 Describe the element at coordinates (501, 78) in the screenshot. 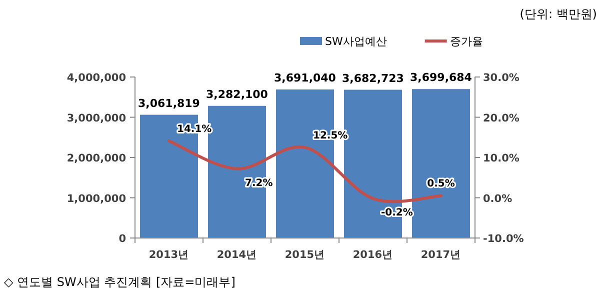

I see `y2-tick-label: 30.0%` at that location.